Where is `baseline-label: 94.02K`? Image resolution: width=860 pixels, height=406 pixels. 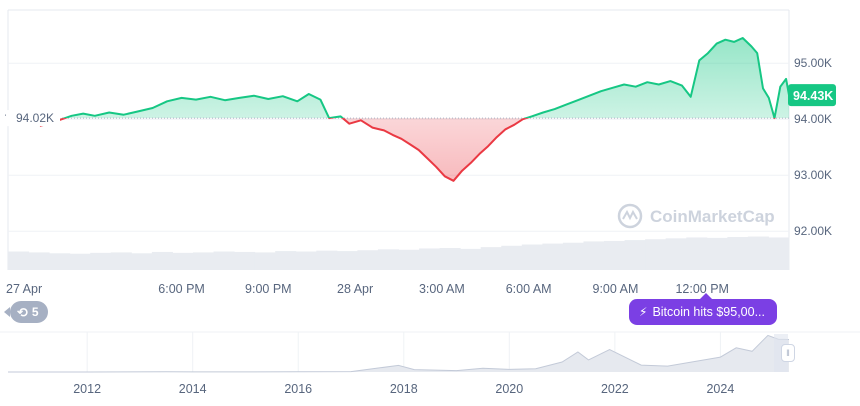
baseline-label: 94.02K is located at coordinates (35, 118).